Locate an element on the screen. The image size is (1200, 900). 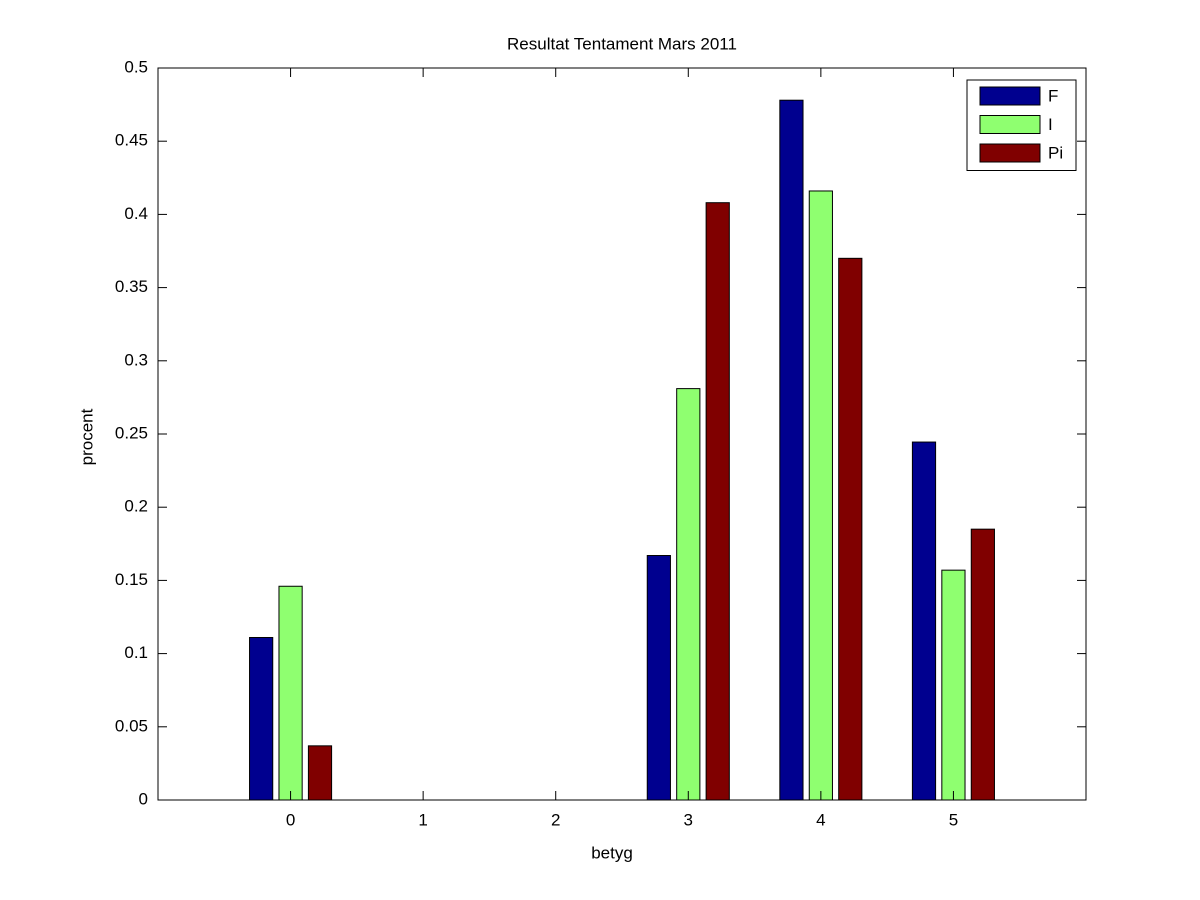
y-tick-label: 0.1 is located at coordinates (136, 652).